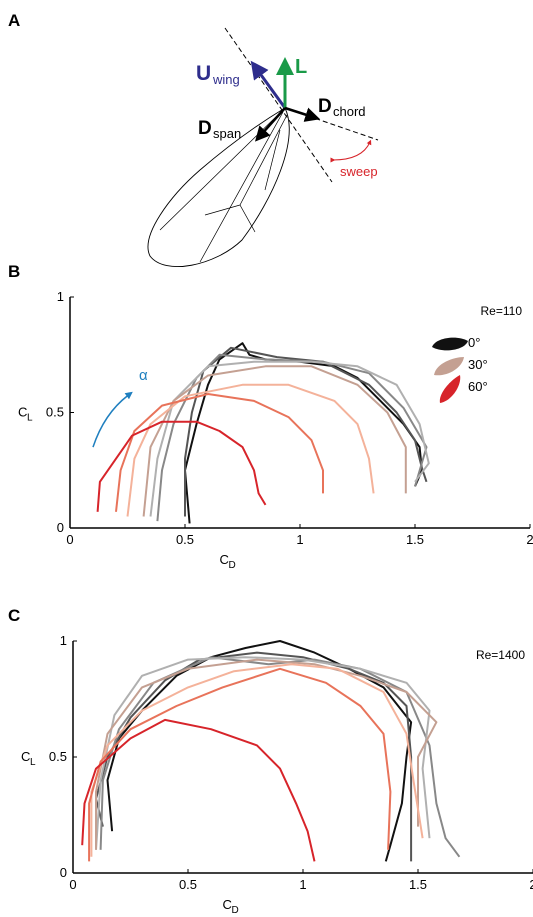 The image size is (533, 917). Describe the element at coordinates (474, 342) in the screenshot. I see `legend-label: 0°` at that location.